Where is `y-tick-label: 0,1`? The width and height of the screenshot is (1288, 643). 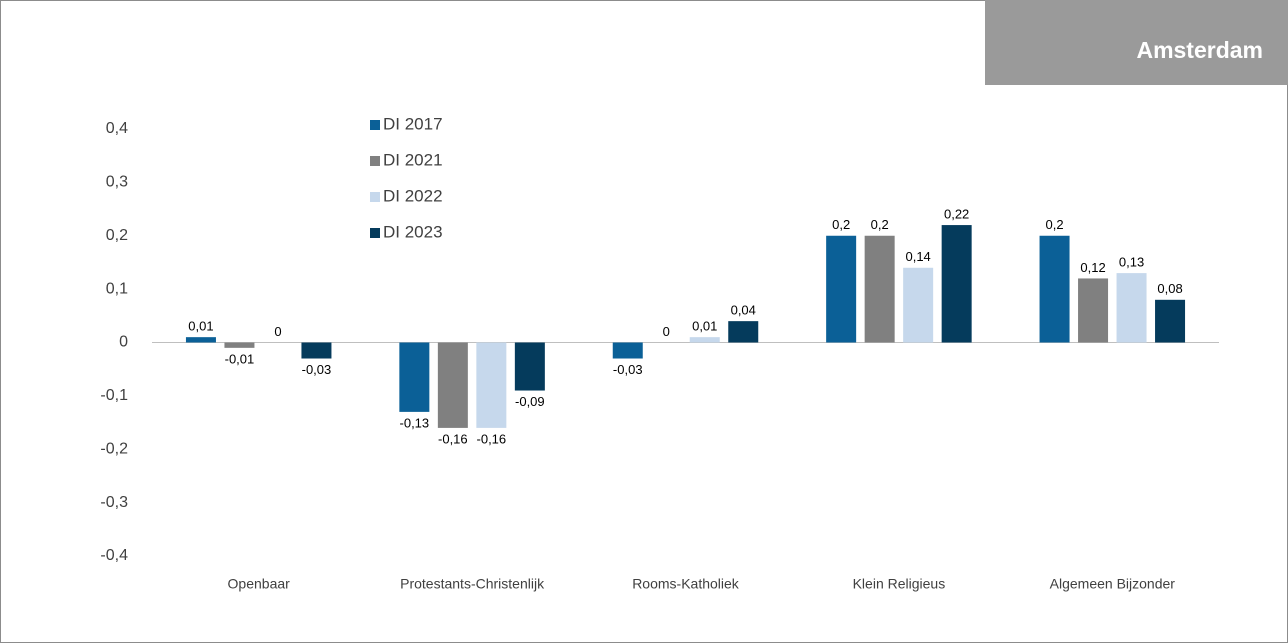
y-tick-label: 0,1 is located at coordinates (117, 288).